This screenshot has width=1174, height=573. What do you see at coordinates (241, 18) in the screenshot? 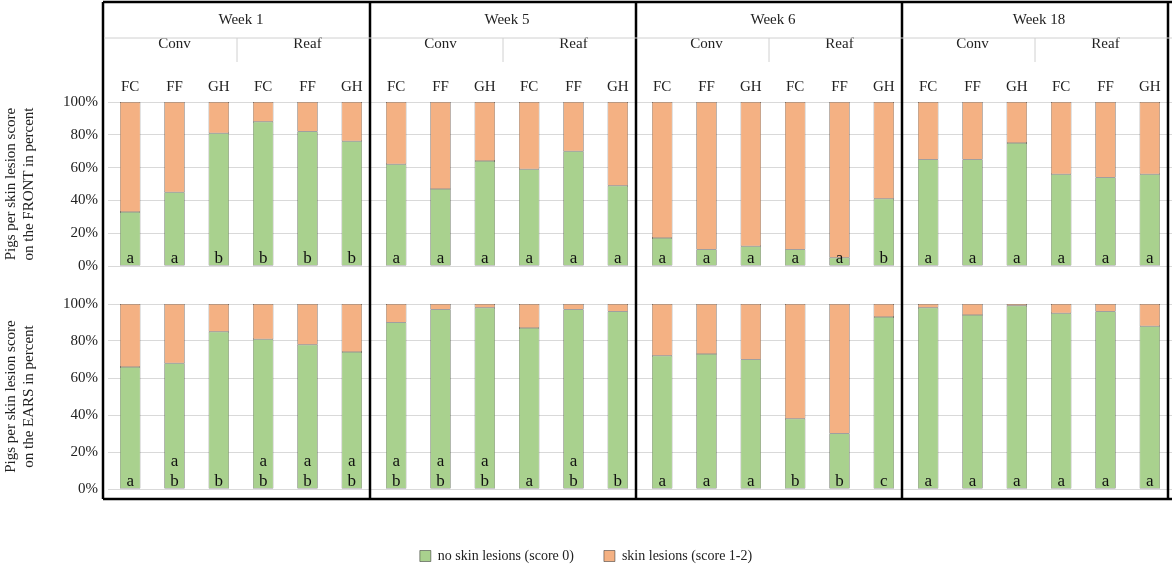
I see `text: Week 1` at bounding box center [241, 18].